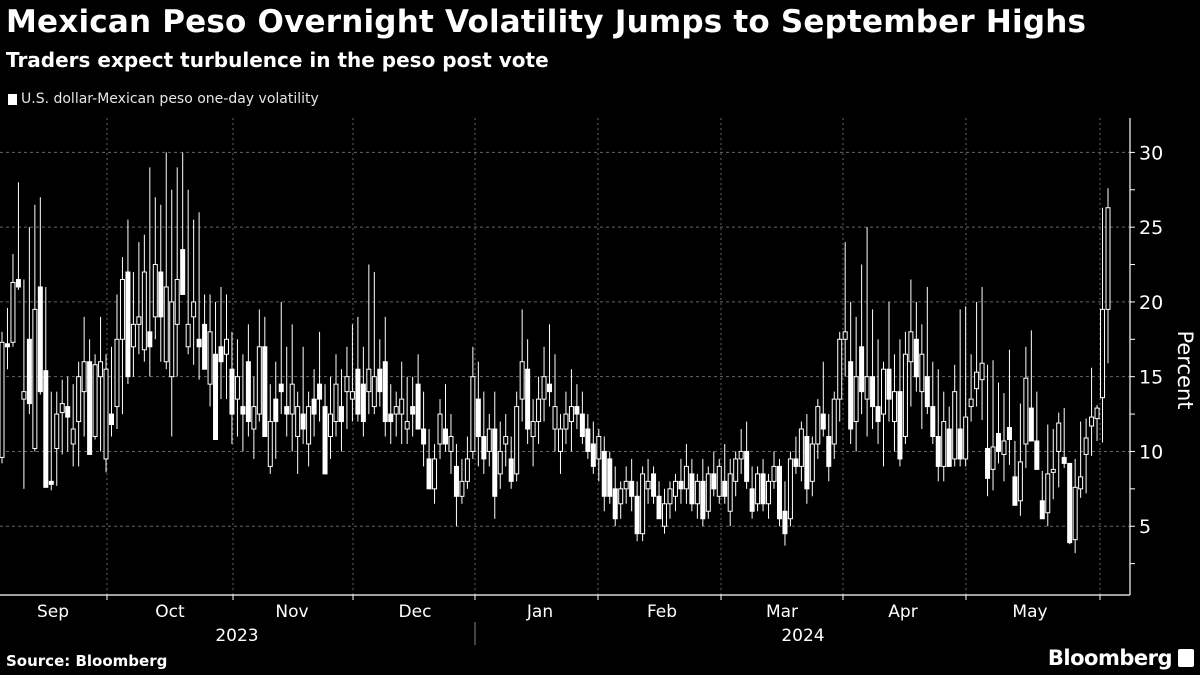 The height and width of the screenshot is (675, 1200). I want to click on x-year-label: 2023, so click(236, 636).